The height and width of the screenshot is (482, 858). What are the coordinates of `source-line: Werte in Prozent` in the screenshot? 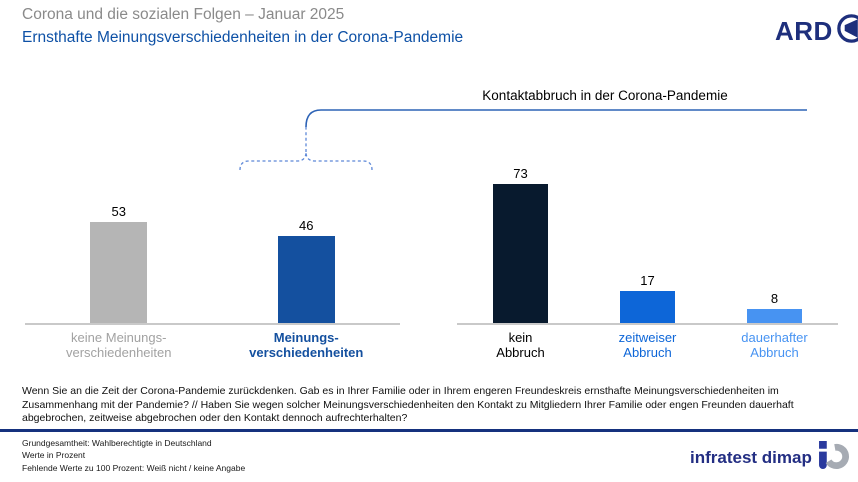 It's located at (54, 455).